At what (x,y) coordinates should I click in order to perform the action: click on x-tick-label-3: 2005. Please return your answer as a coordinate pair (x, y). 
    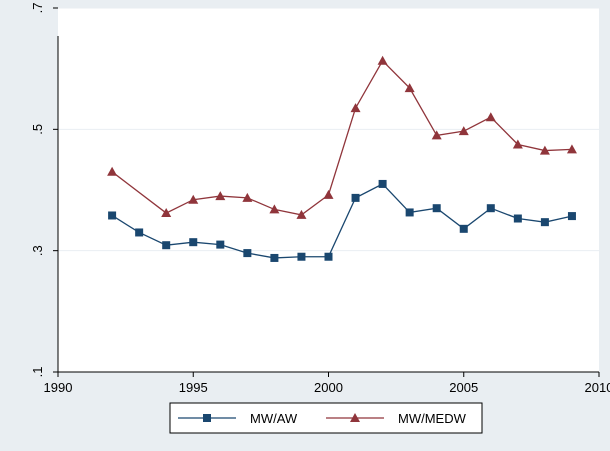
    Looking at the image, I should click on (463, 387).